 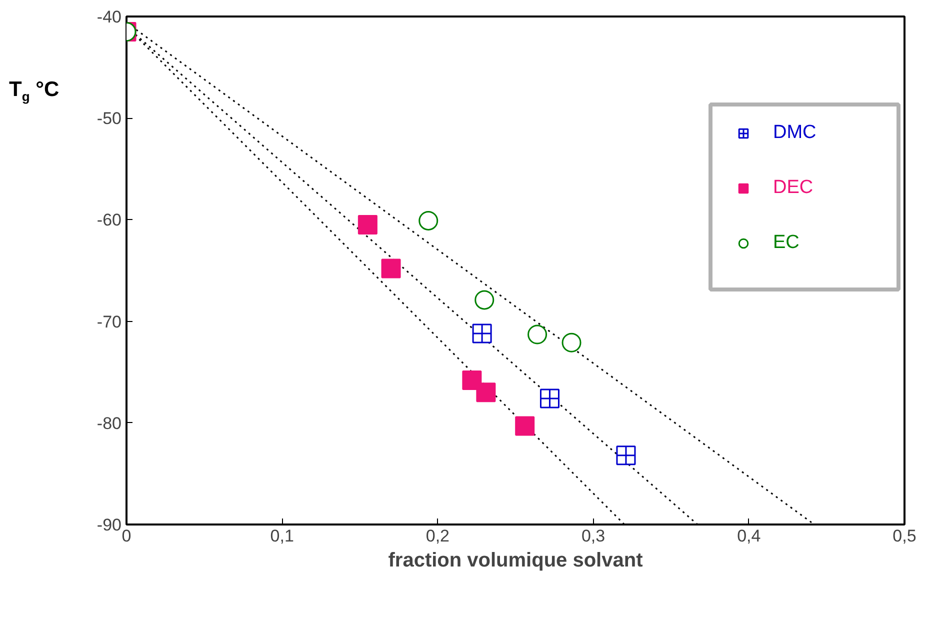 I want to click on y-tick-label: -80, so click(x=109, y=423).